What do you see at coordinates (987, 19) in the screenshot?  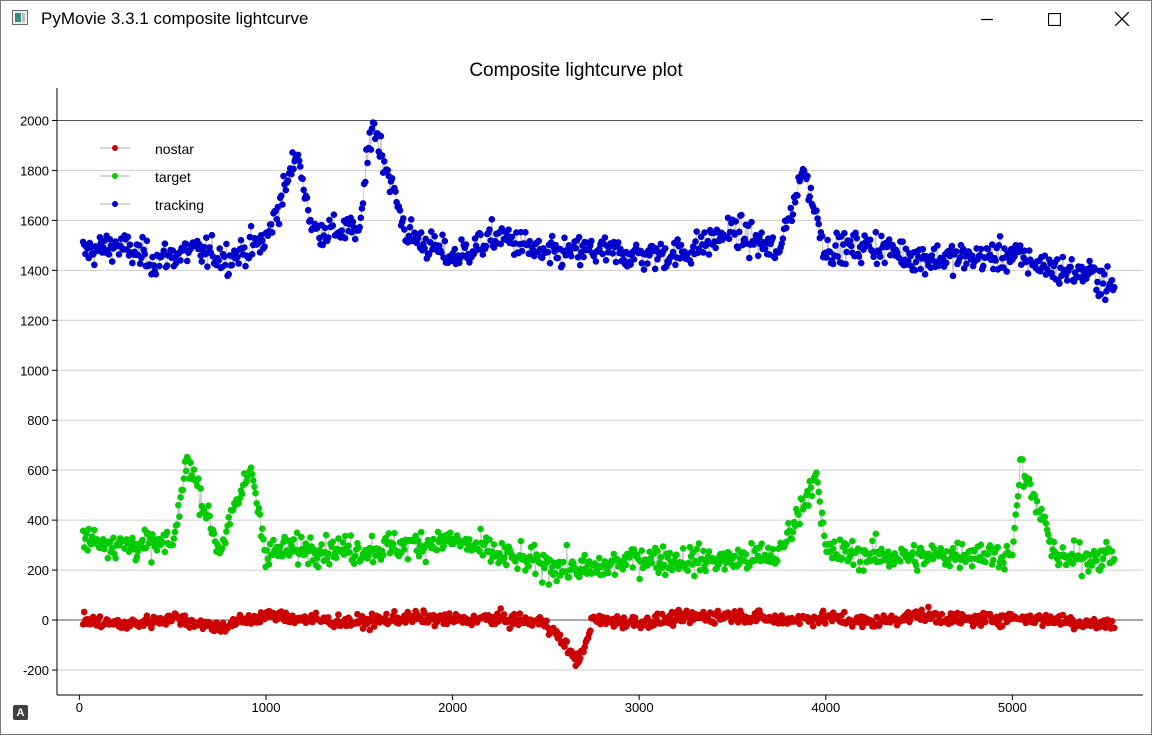 I see `minimize-button` at bounding box center [987, 19].